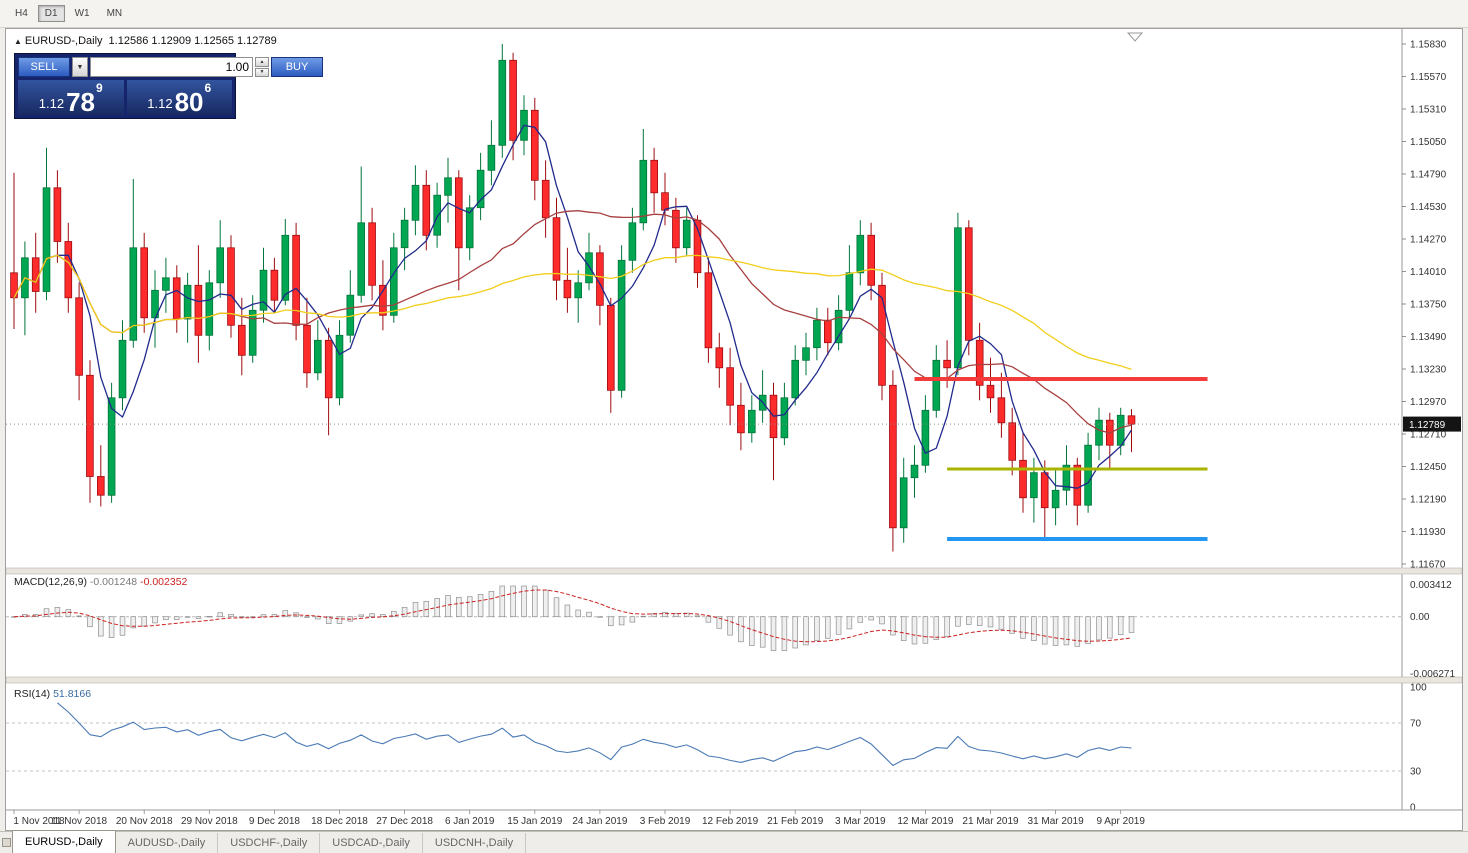 The width and height of the screenshot is (1468, 853). What do you see at coordinates (1428, 467) in the screenshot?
I see `svg-text: 1.12450` at bounding box center [1428, 467].